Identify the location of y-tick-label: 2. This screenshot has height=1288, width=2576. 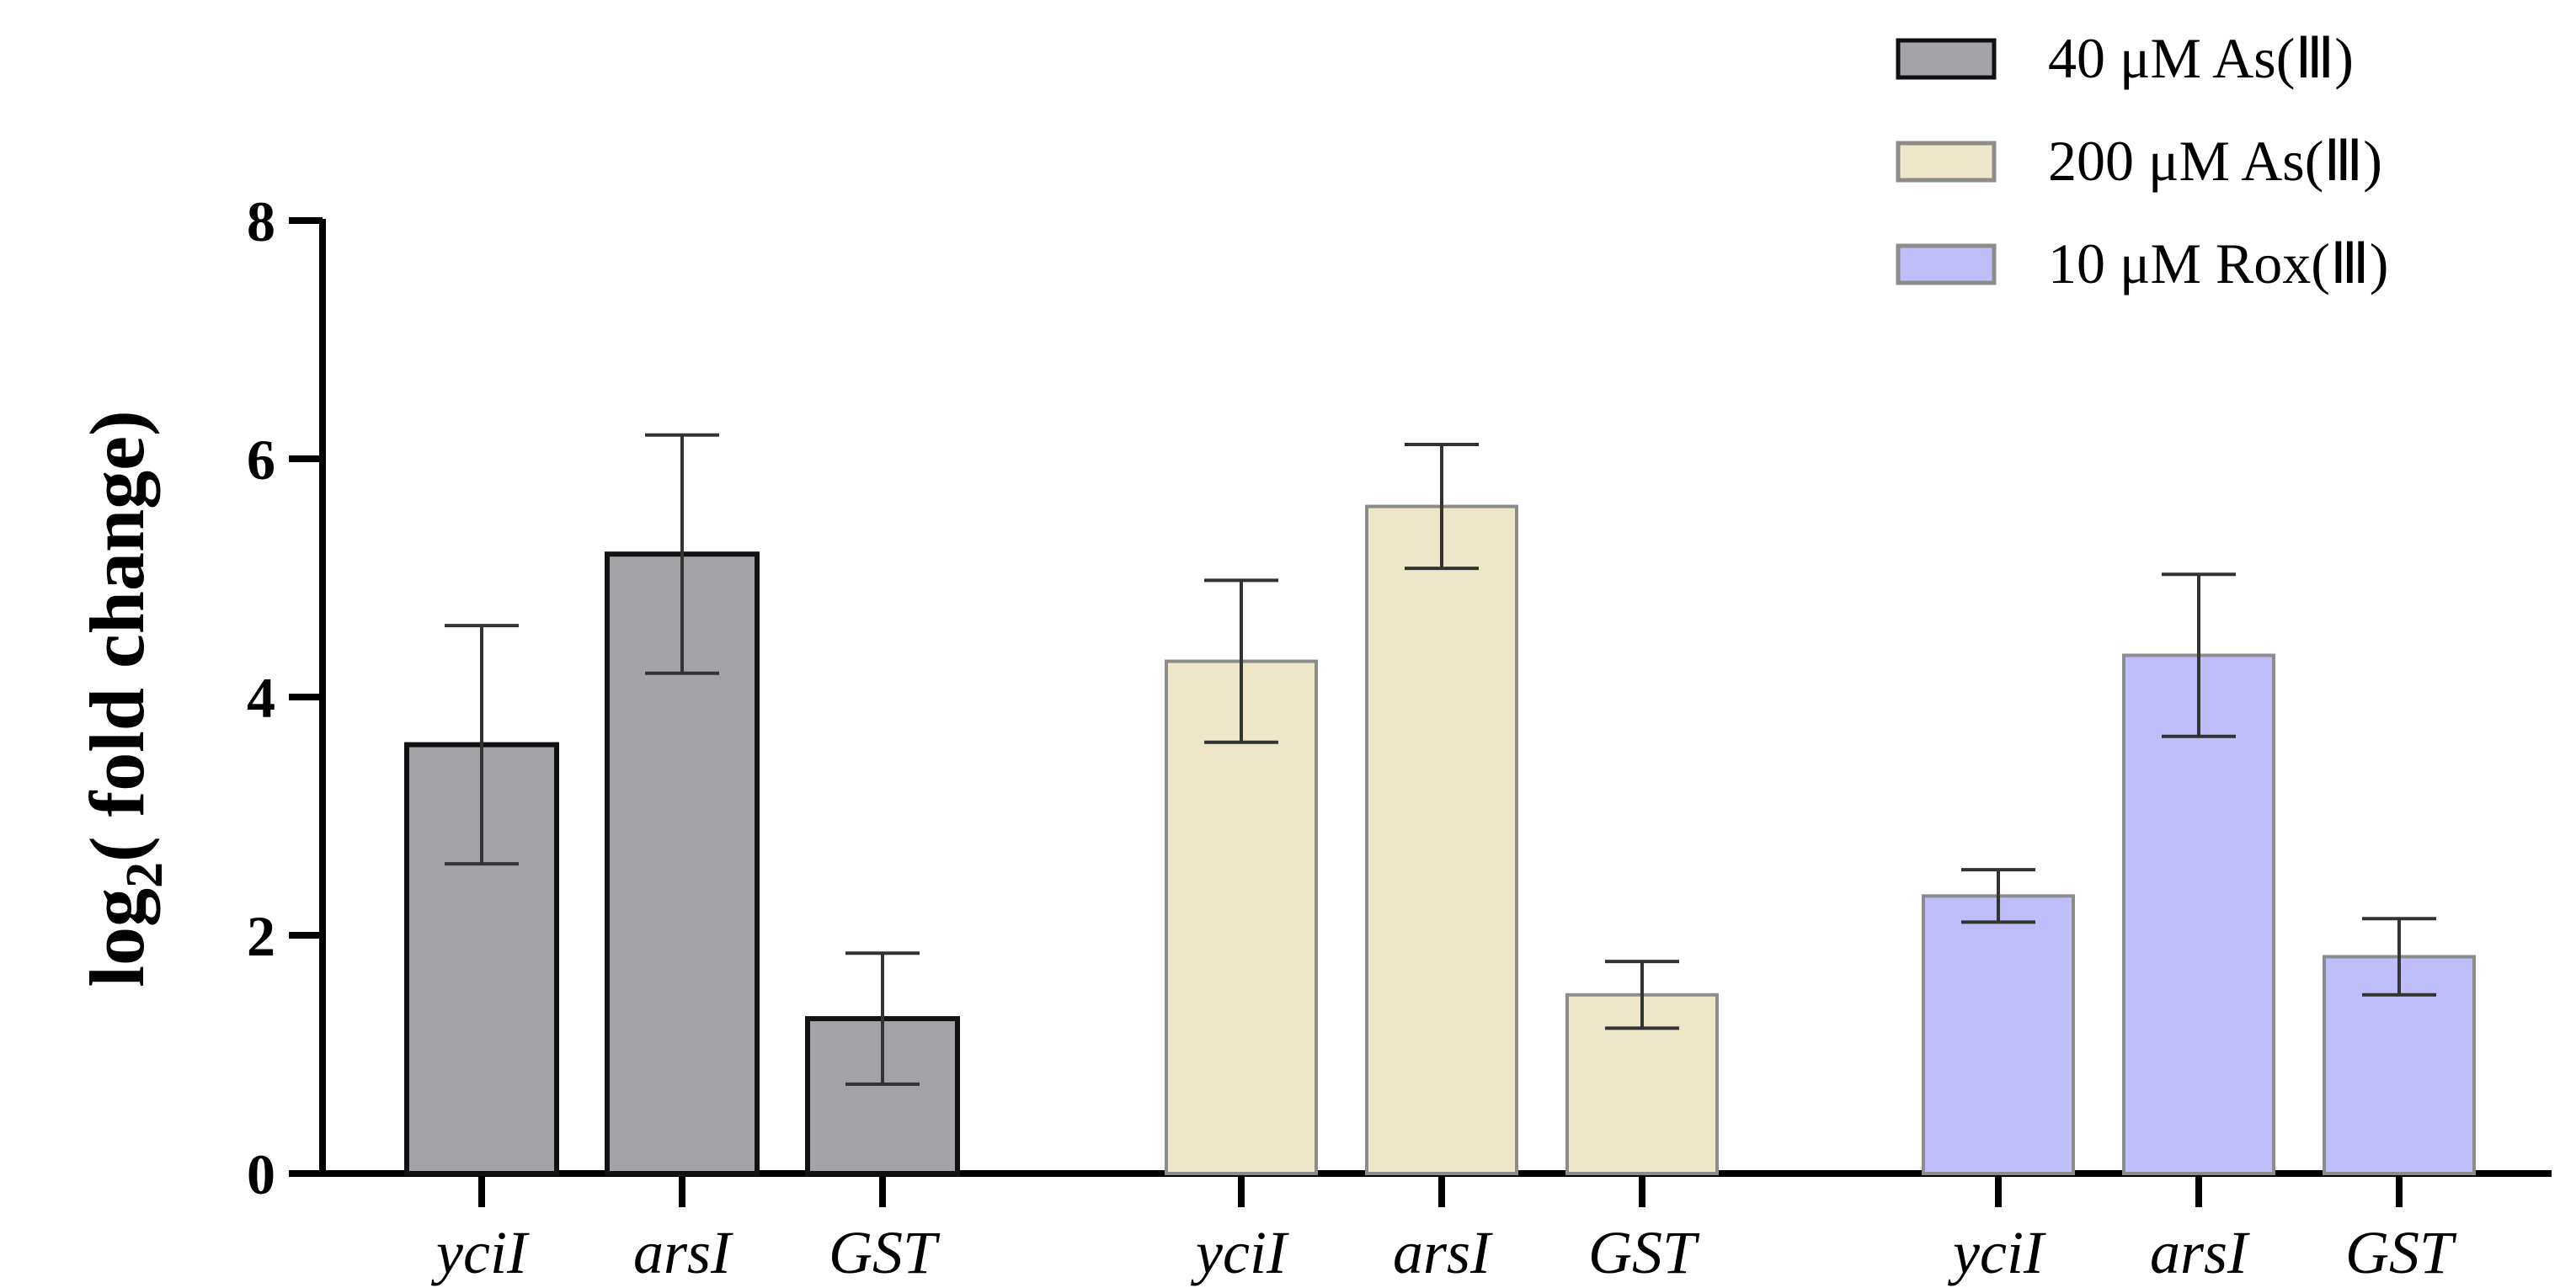
(261, 936).